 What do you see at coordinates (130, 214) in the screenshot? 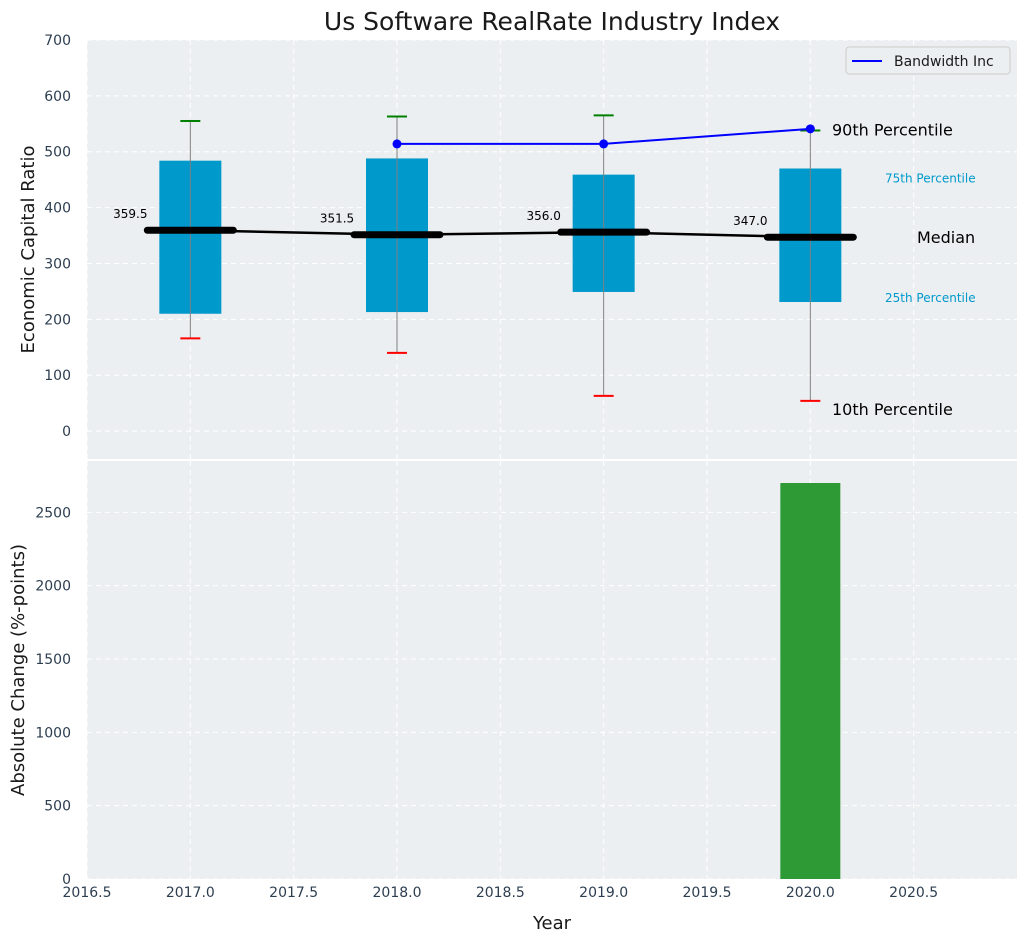
I see `median-value-label: 359.5` at bounding box center [130, 214].